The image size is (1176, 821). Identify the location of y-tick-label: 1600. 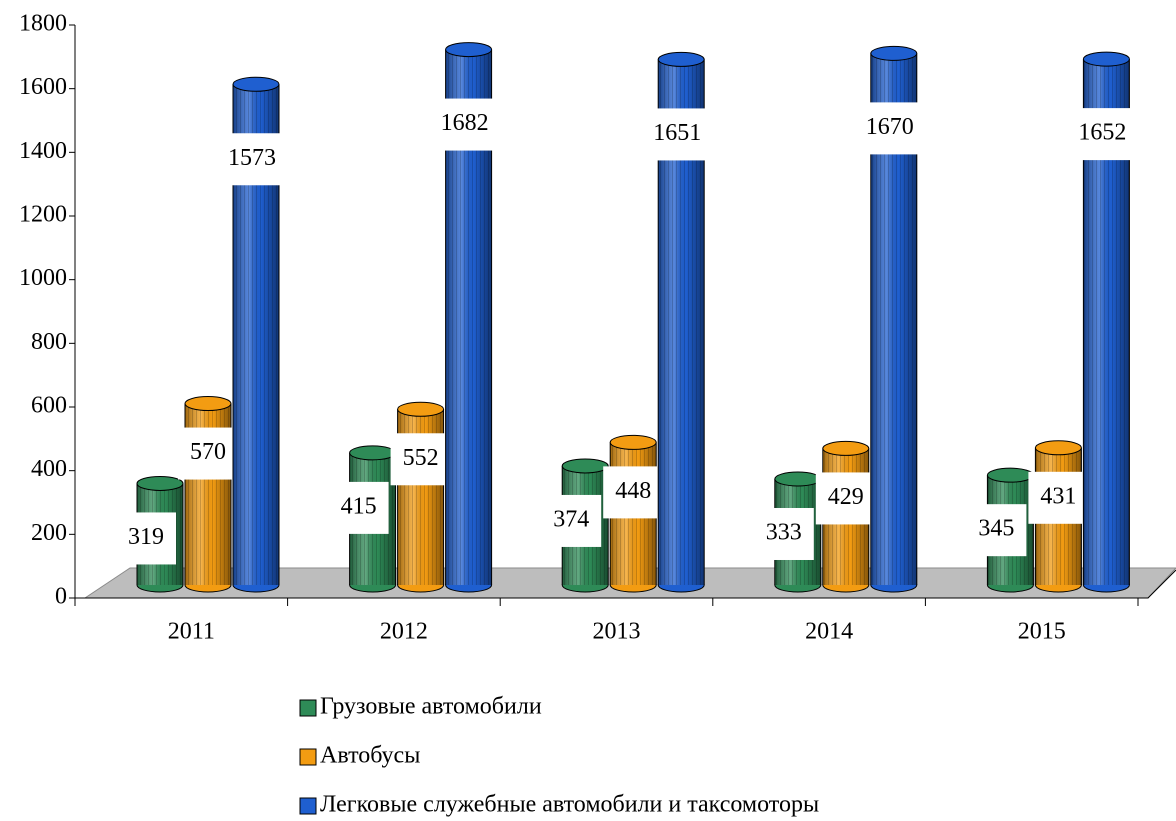
(43, 87).